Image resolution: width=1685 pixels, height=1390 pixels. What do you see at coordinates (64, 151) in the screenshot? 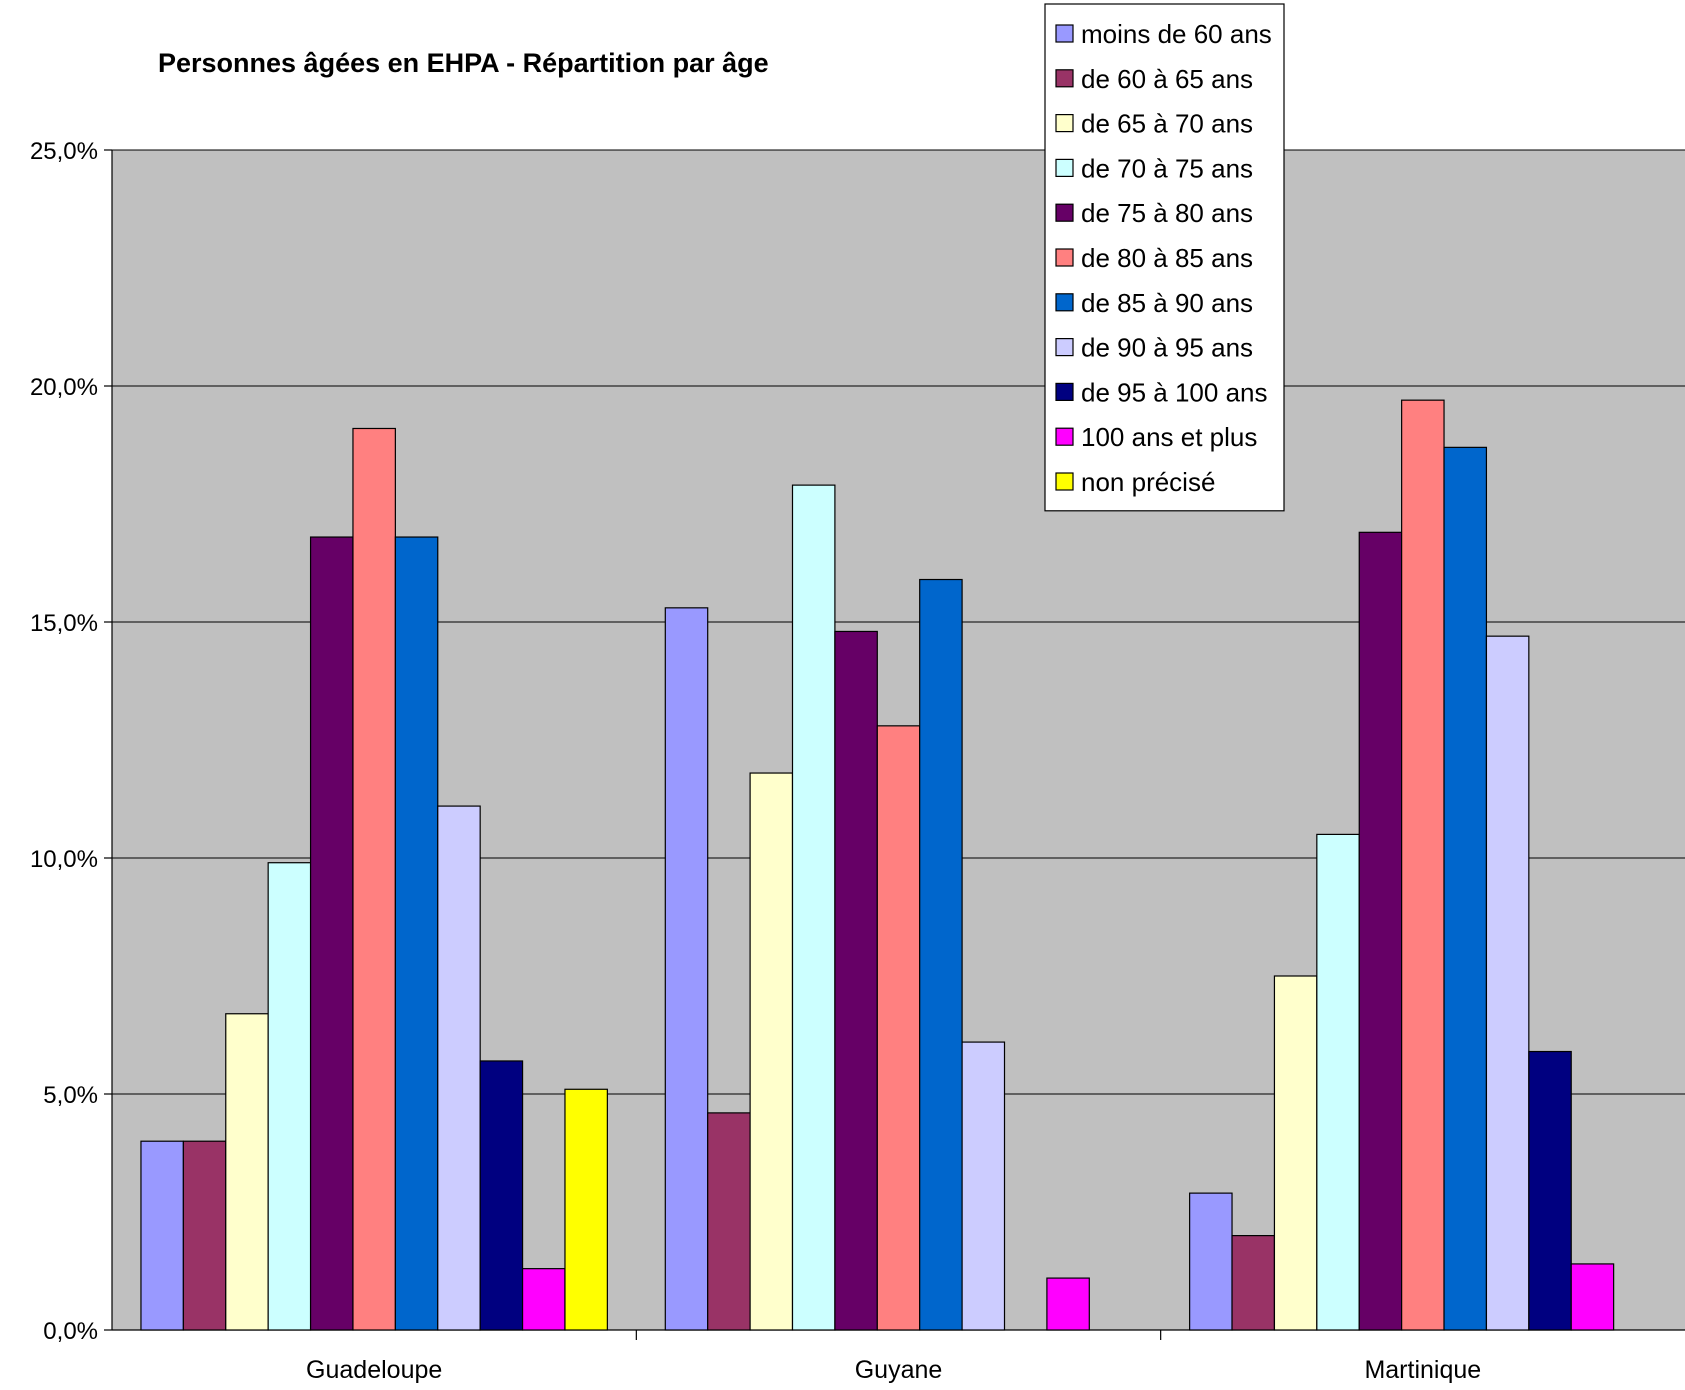
I see `y-tick-label: 25,0%` at bounding box center [64, 151].